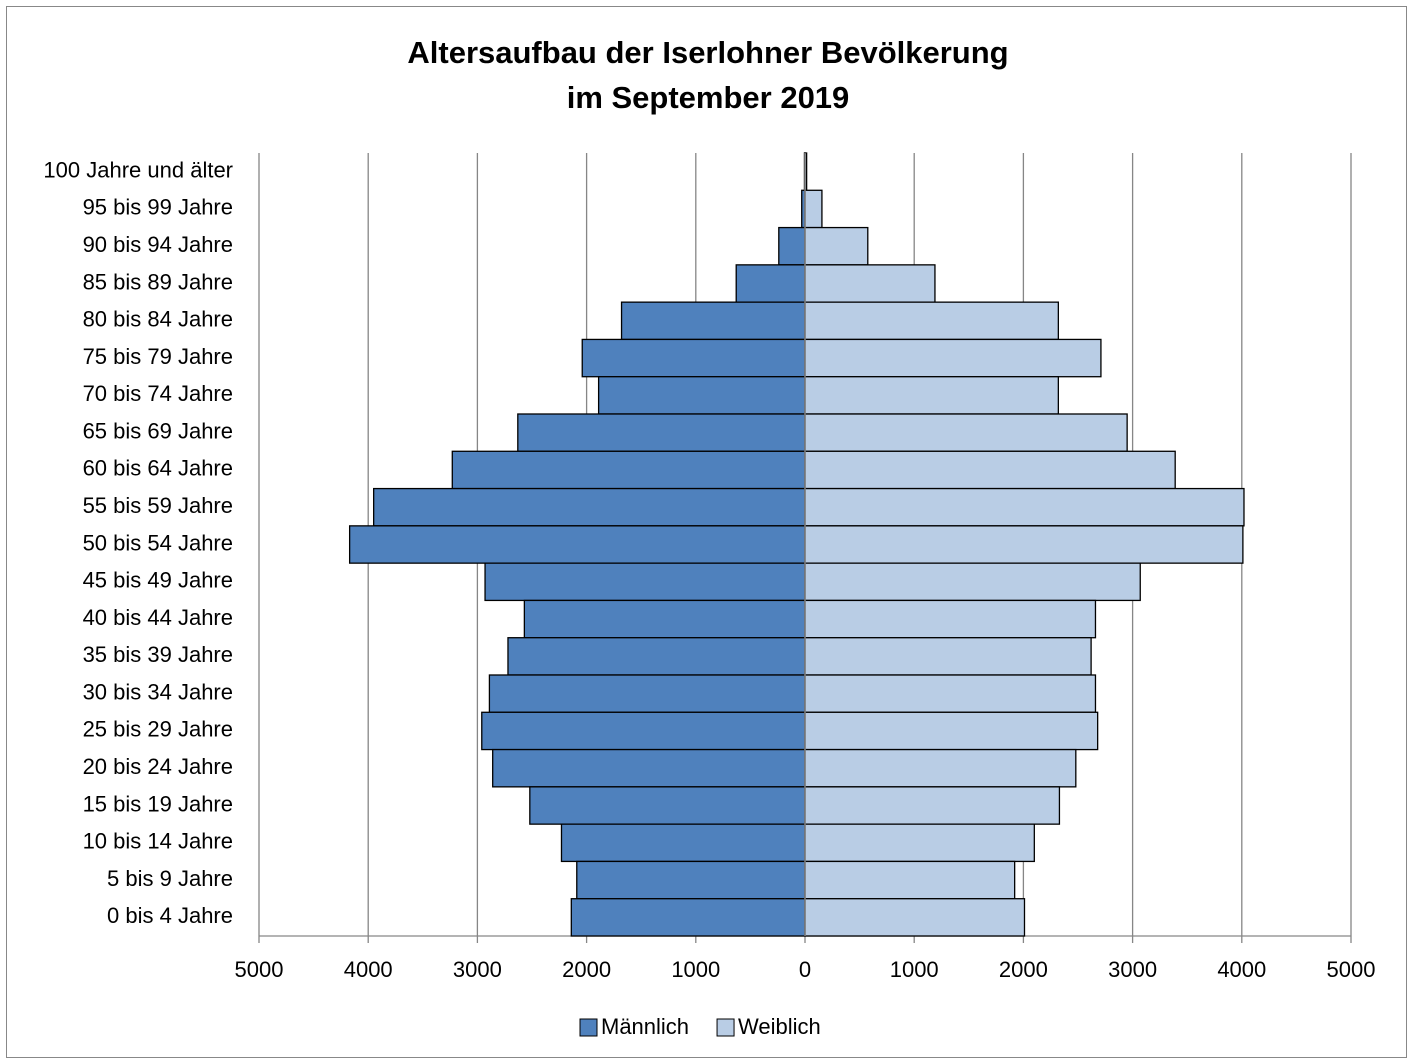 Image resolution: width=1413 pixels, height=1064 pixels. I want to click on y-tick-label: 80 bis 84 Jahre, so click(158, 319).